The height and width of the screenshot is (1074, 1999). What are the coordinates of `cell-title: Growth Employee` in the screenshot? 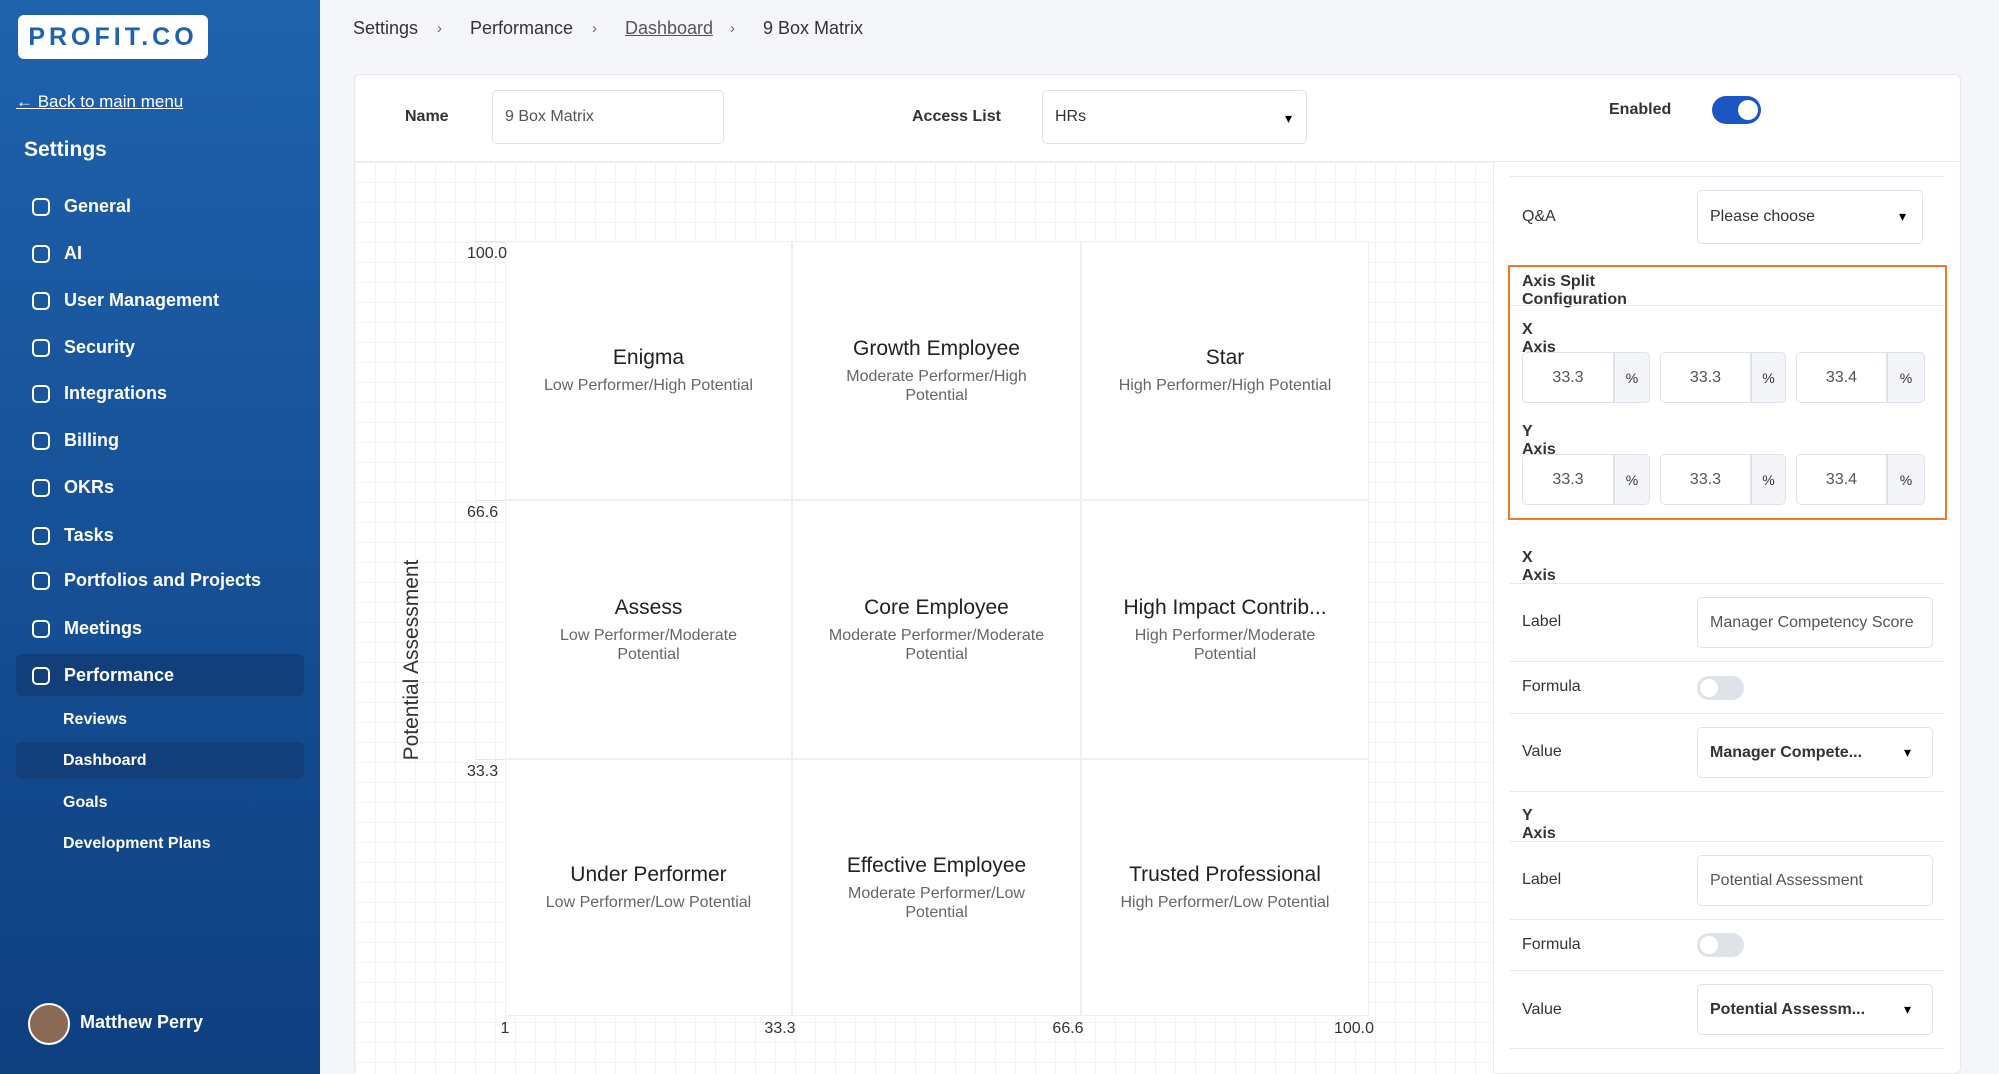 It's located at (936, 348).